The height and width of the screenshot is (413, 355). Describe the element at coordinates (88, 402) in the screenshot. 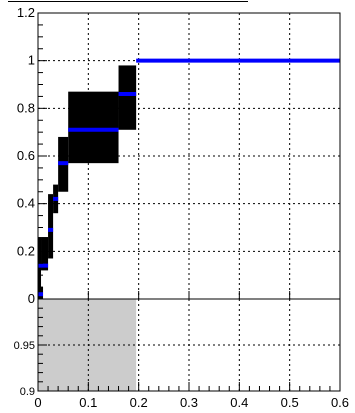

I see `x-tick-label: 0.1` at that location.